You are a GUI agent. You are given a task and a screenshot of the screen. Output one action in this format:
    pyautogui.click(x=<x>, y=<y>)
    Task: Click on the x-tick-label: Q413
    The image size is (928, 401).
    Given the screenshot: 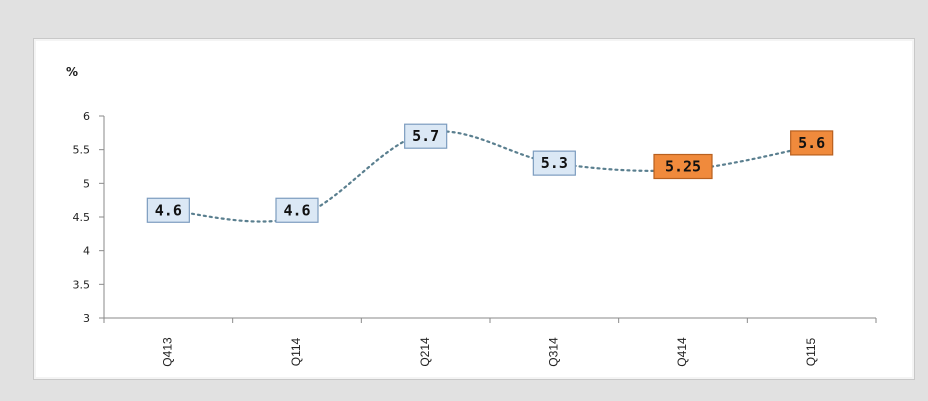 What is the action you would take?
    pyautogui.click(x=168, y=352)
    